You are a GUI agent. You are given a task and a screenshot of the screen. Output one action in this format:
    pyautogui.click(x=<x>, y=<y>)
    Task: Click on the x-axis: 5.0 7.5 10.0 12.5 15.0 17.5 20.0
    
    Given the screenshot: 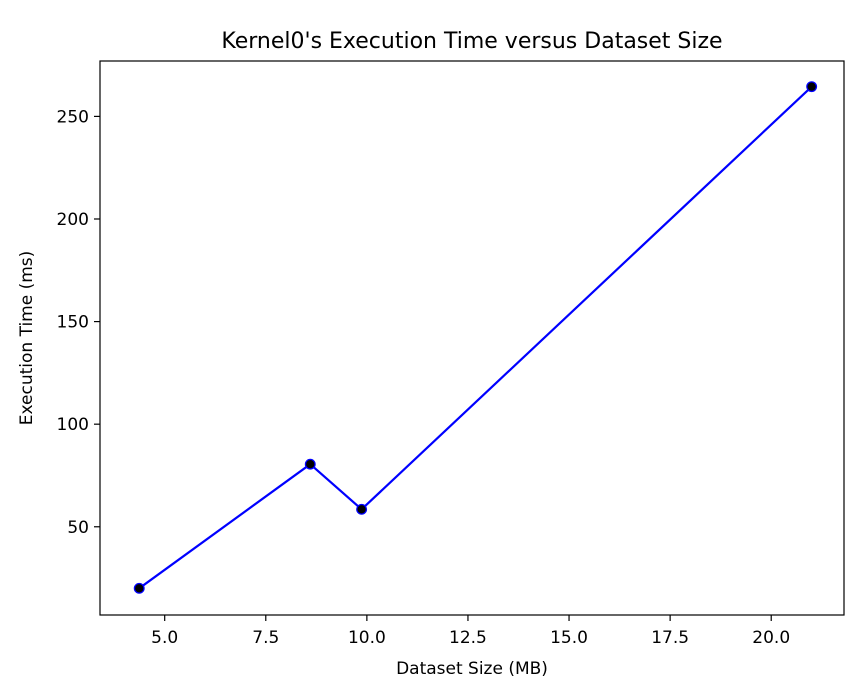 What is the action you would take?
    pyautogui.click(x=470, y=631)
    